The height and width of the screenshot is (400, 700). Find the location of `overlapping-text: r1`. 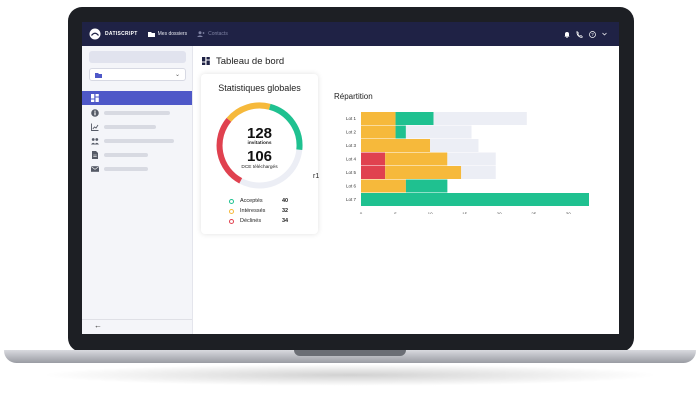

overlapping-text: r1 is located at coordinates (316, 176).